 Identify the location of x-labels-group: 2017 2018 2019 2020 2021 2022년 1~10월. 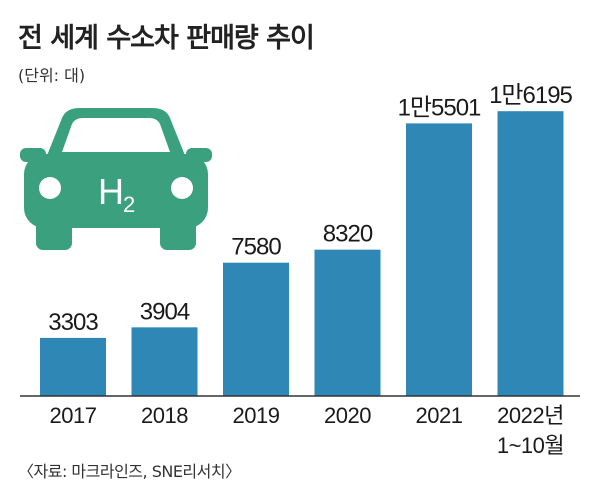
(307, 430).